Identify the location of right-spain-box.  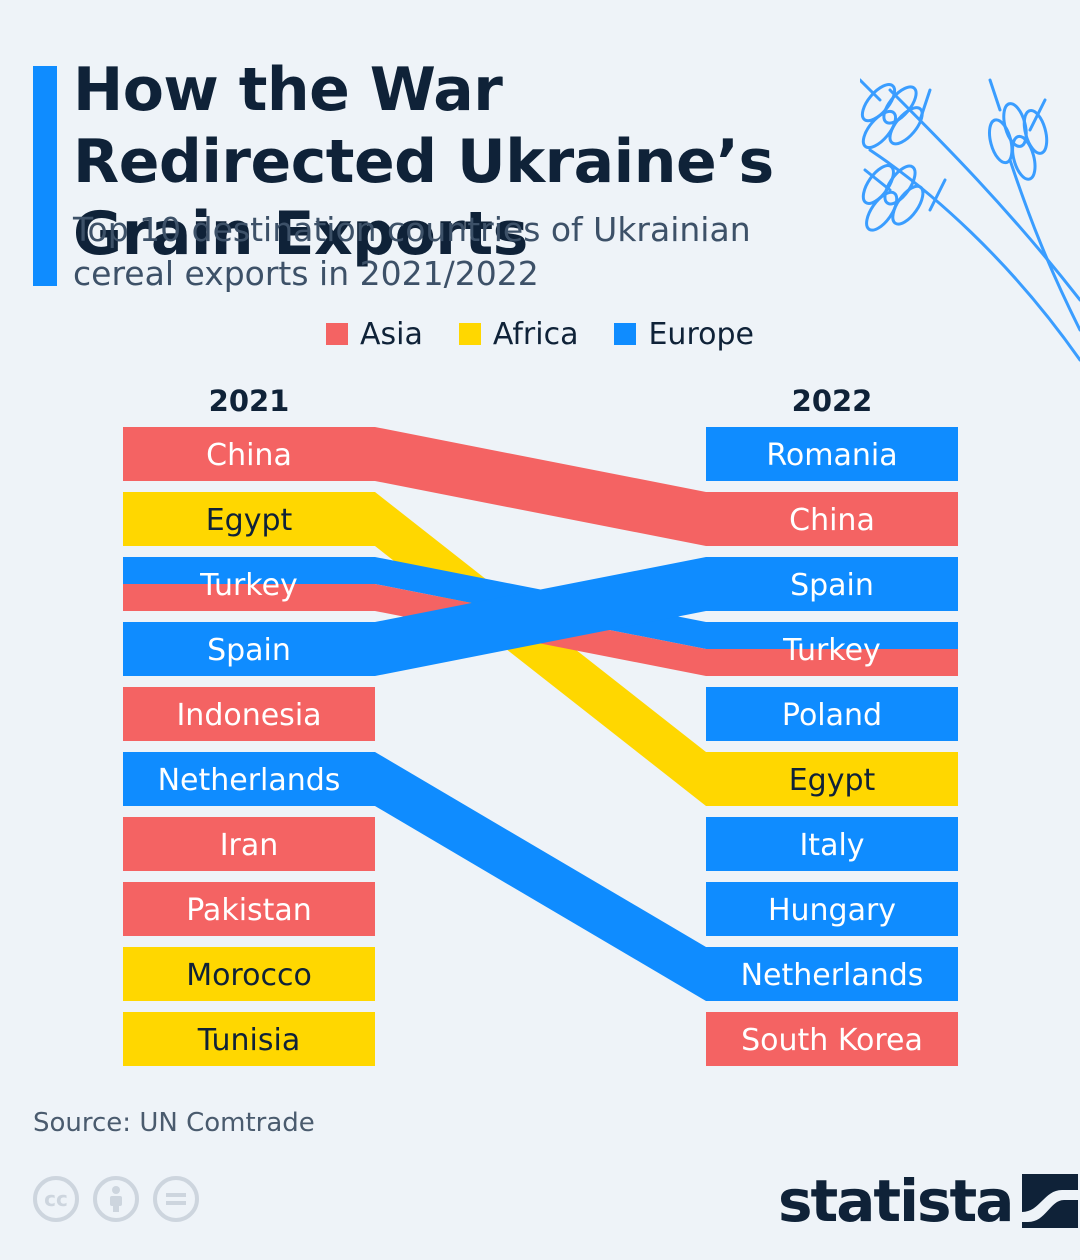
(832, 584).